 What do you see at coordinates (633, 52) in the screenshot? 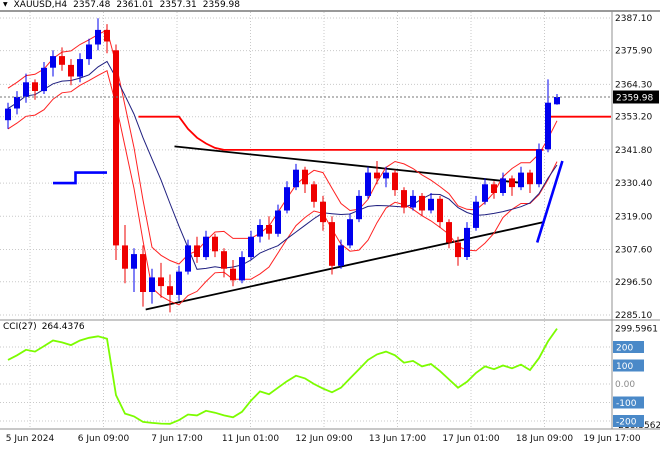
I see `svg-text: 2375.90` at bounding box center [633, 52].